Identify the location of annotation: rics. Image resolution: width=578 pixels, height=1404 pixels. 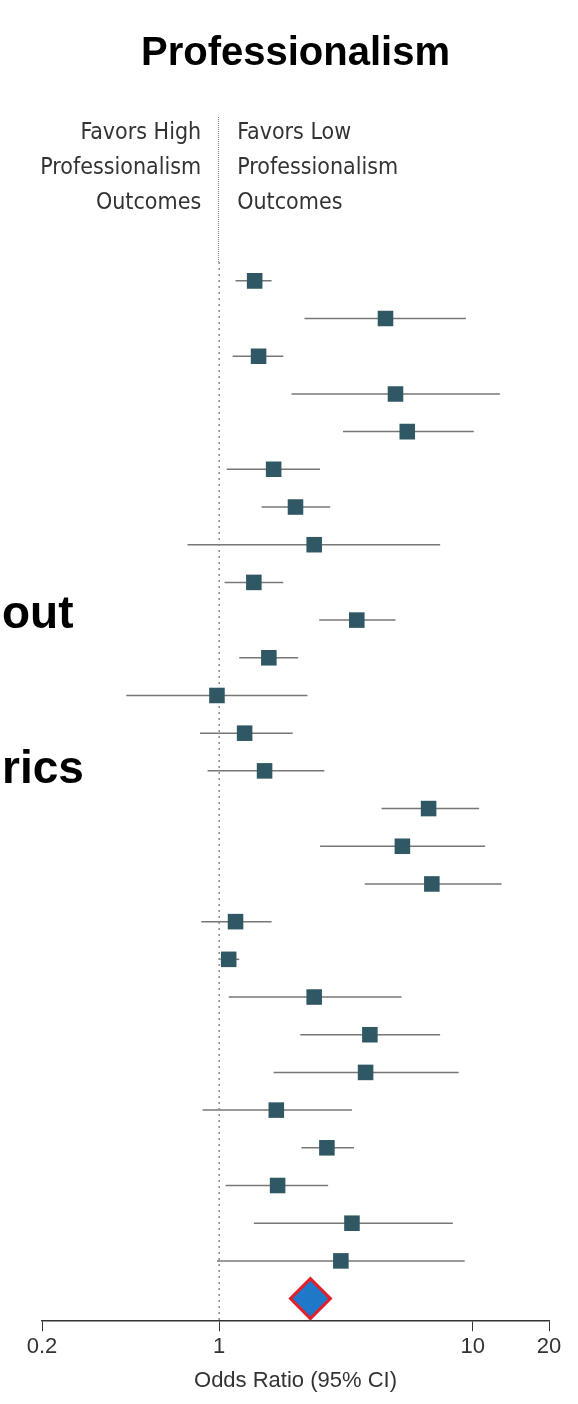
(43, 766).